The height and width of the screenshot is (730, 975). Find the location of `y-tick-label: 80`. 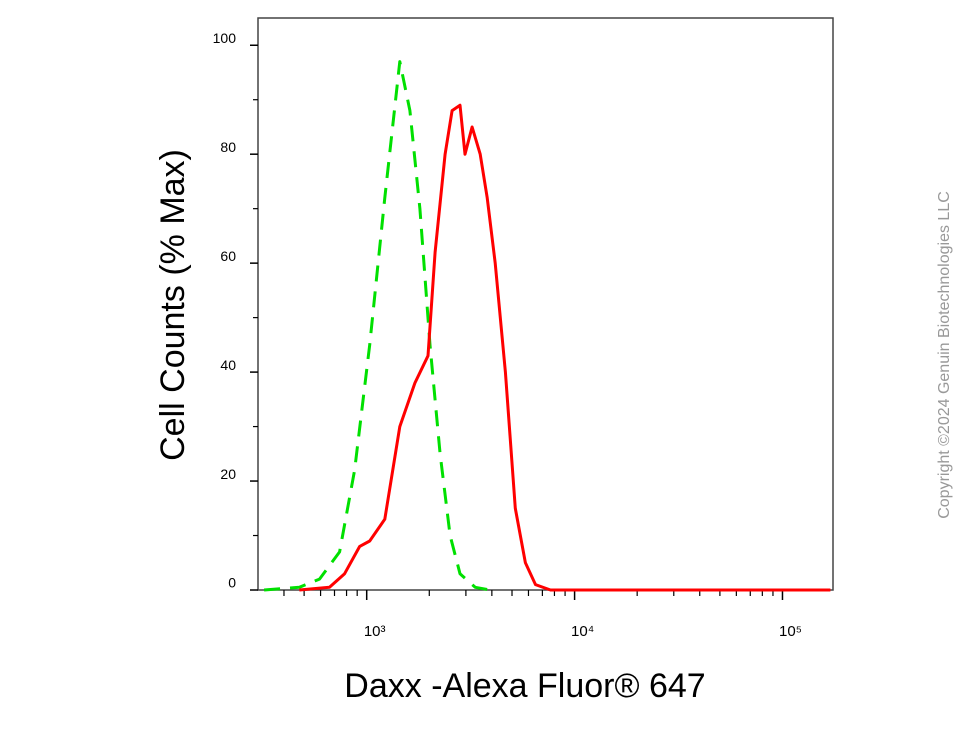

y-tick-label: 80 is located at coordinates (228, 147).